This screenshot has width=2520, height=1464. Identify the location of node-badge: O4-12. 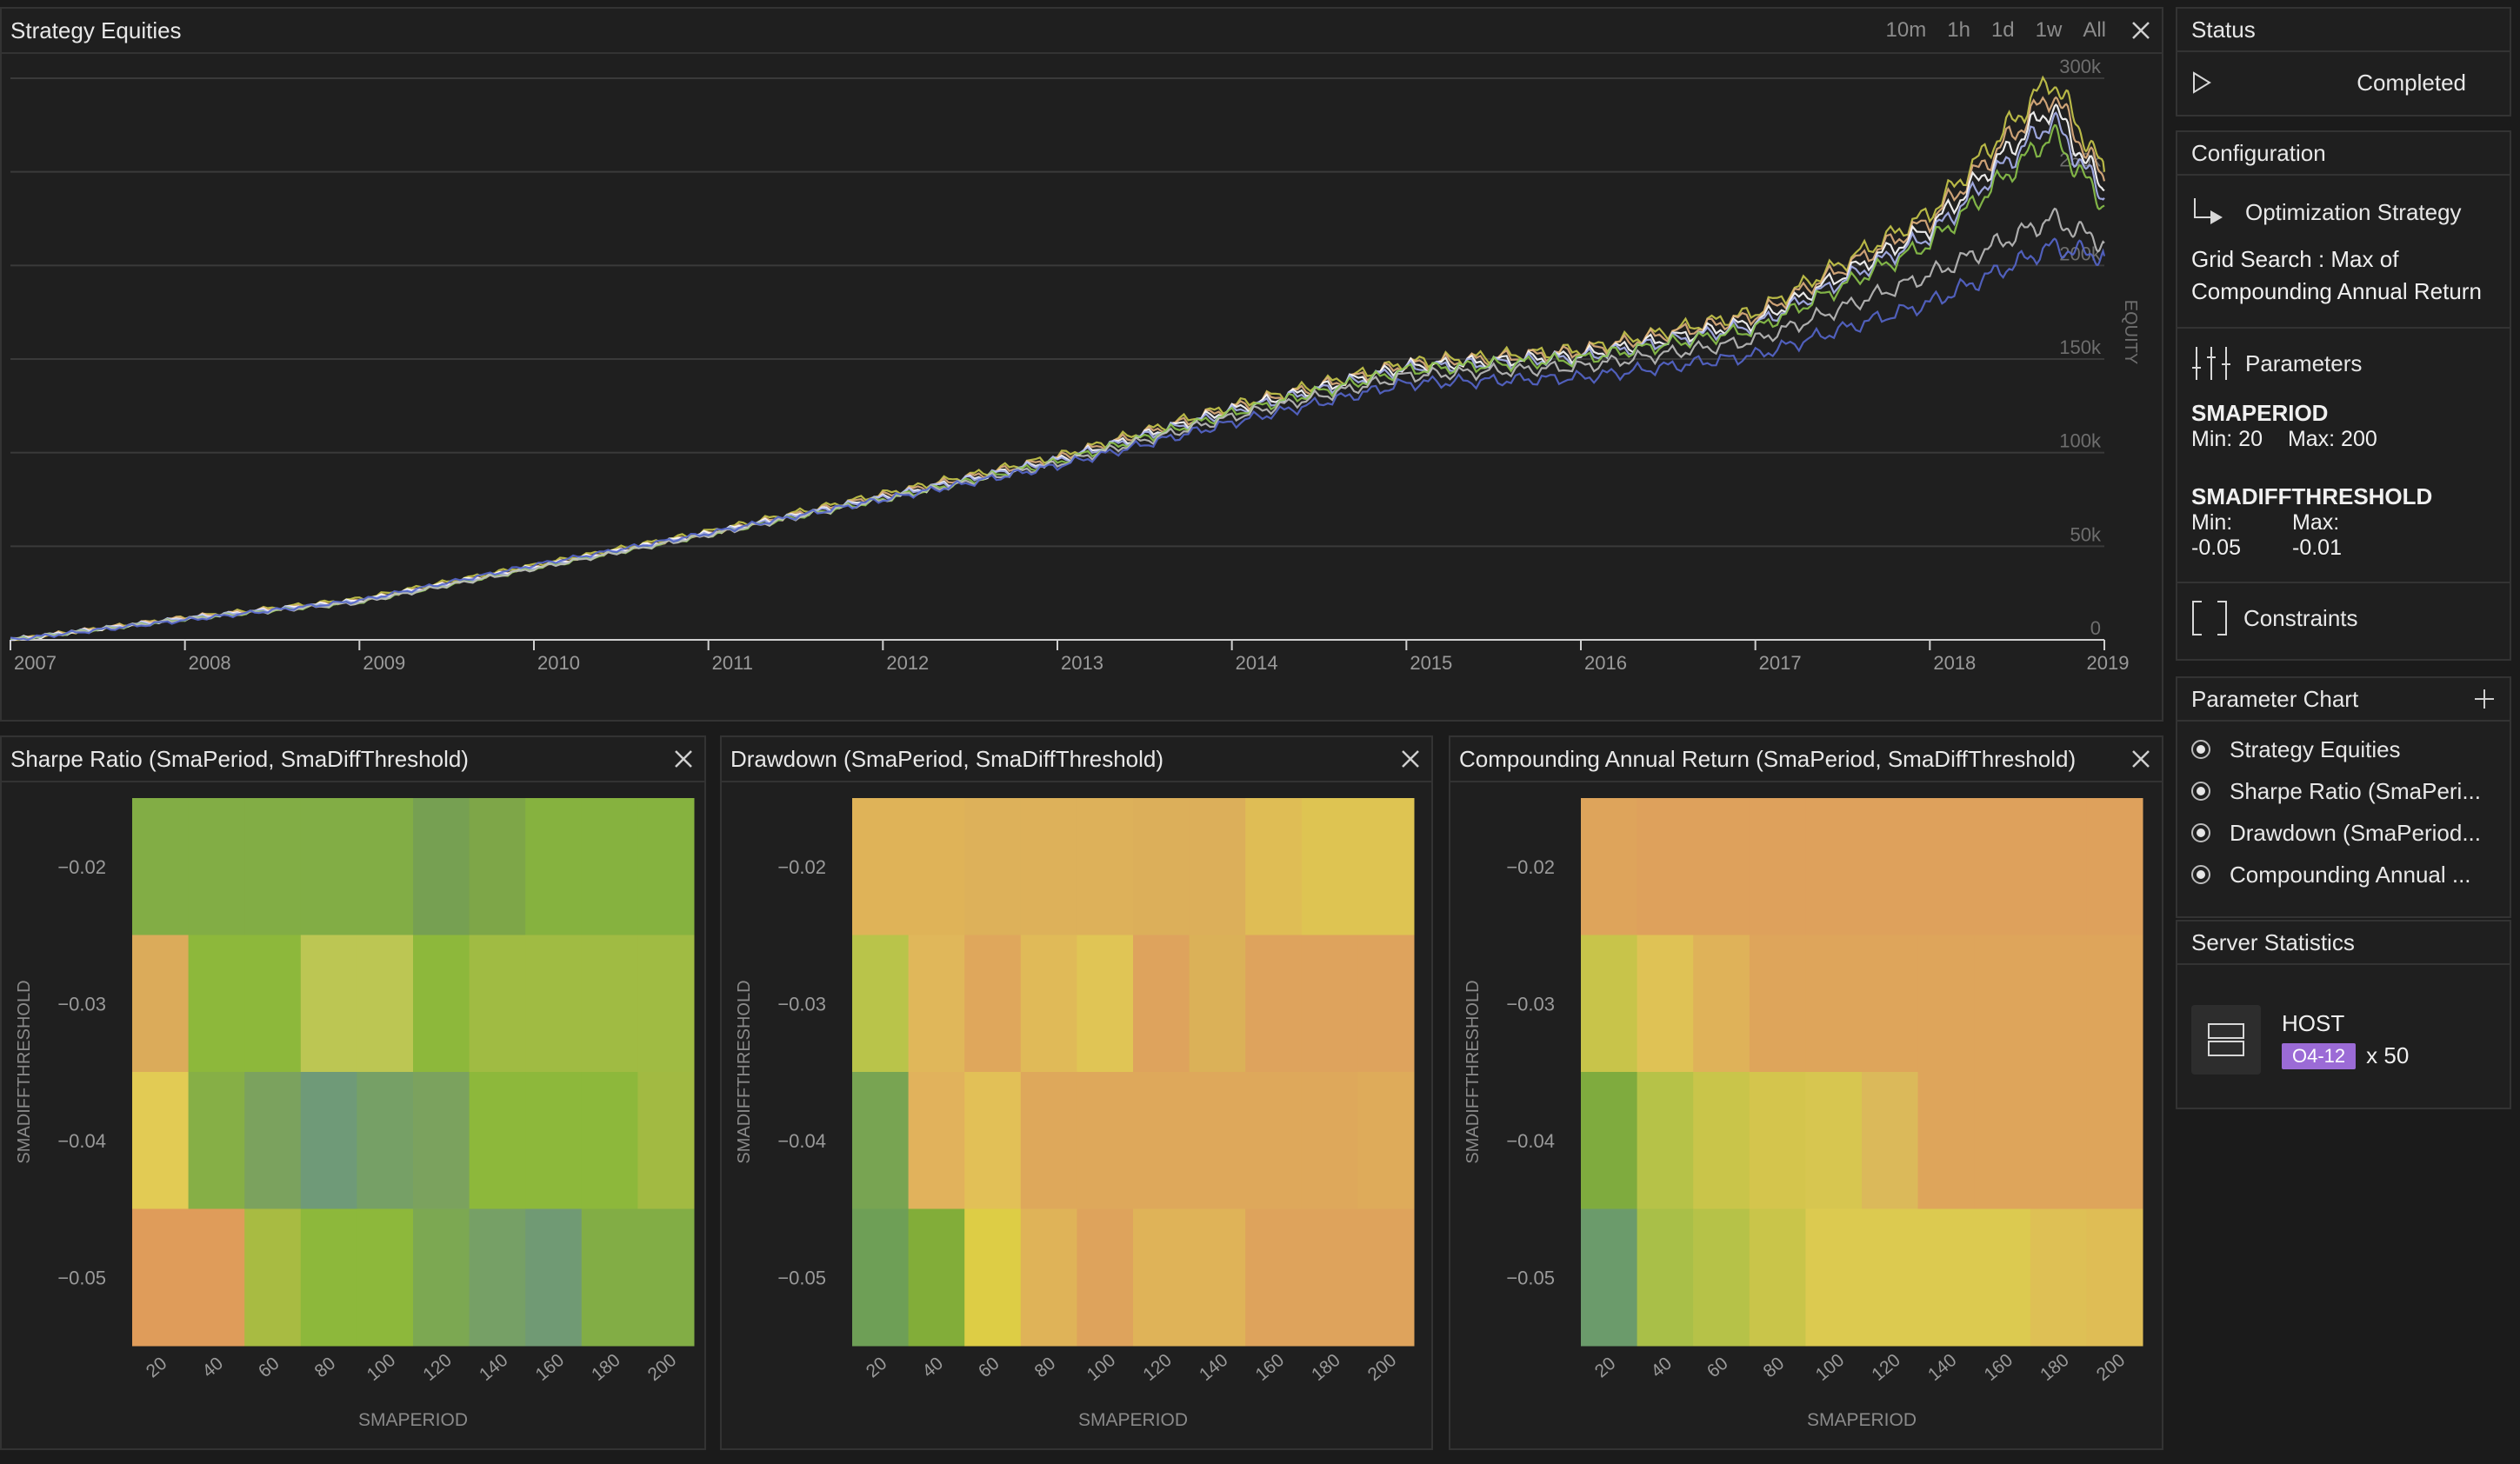
(2319, 1055).